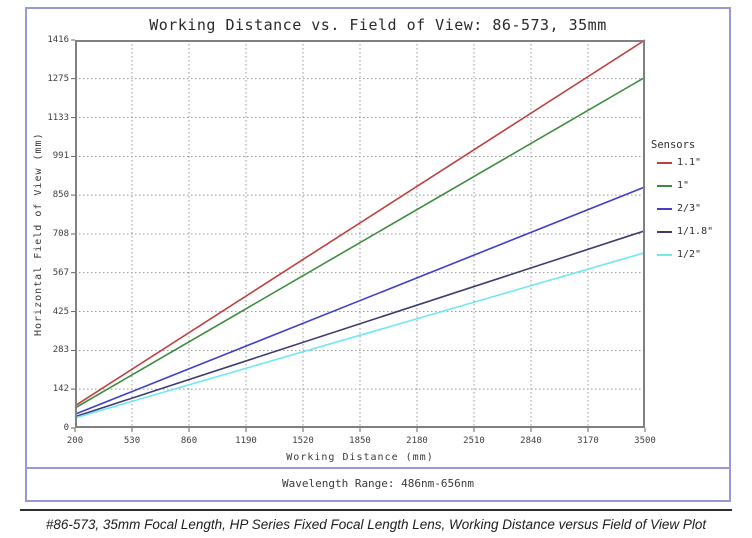  What do you see at coordinates (60, 234) in the screenshot?
I see `y-tick-label: 708` at bounding box center [60, 234].